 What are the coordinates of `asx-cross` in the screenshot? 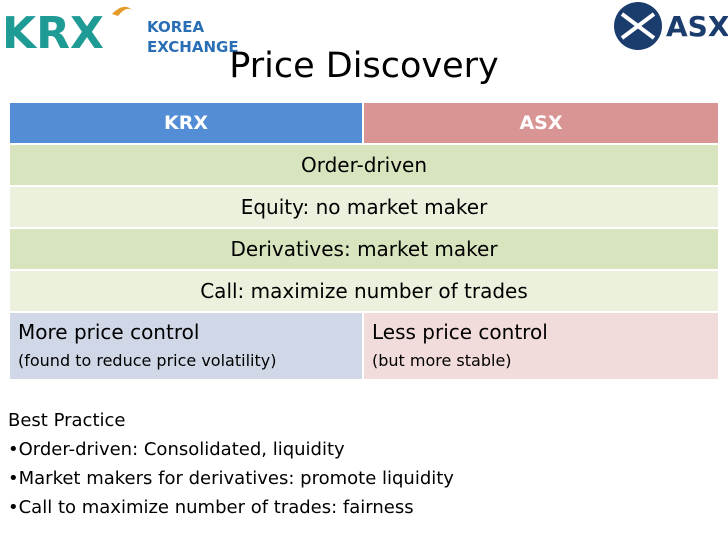 It's located at (638, 26).